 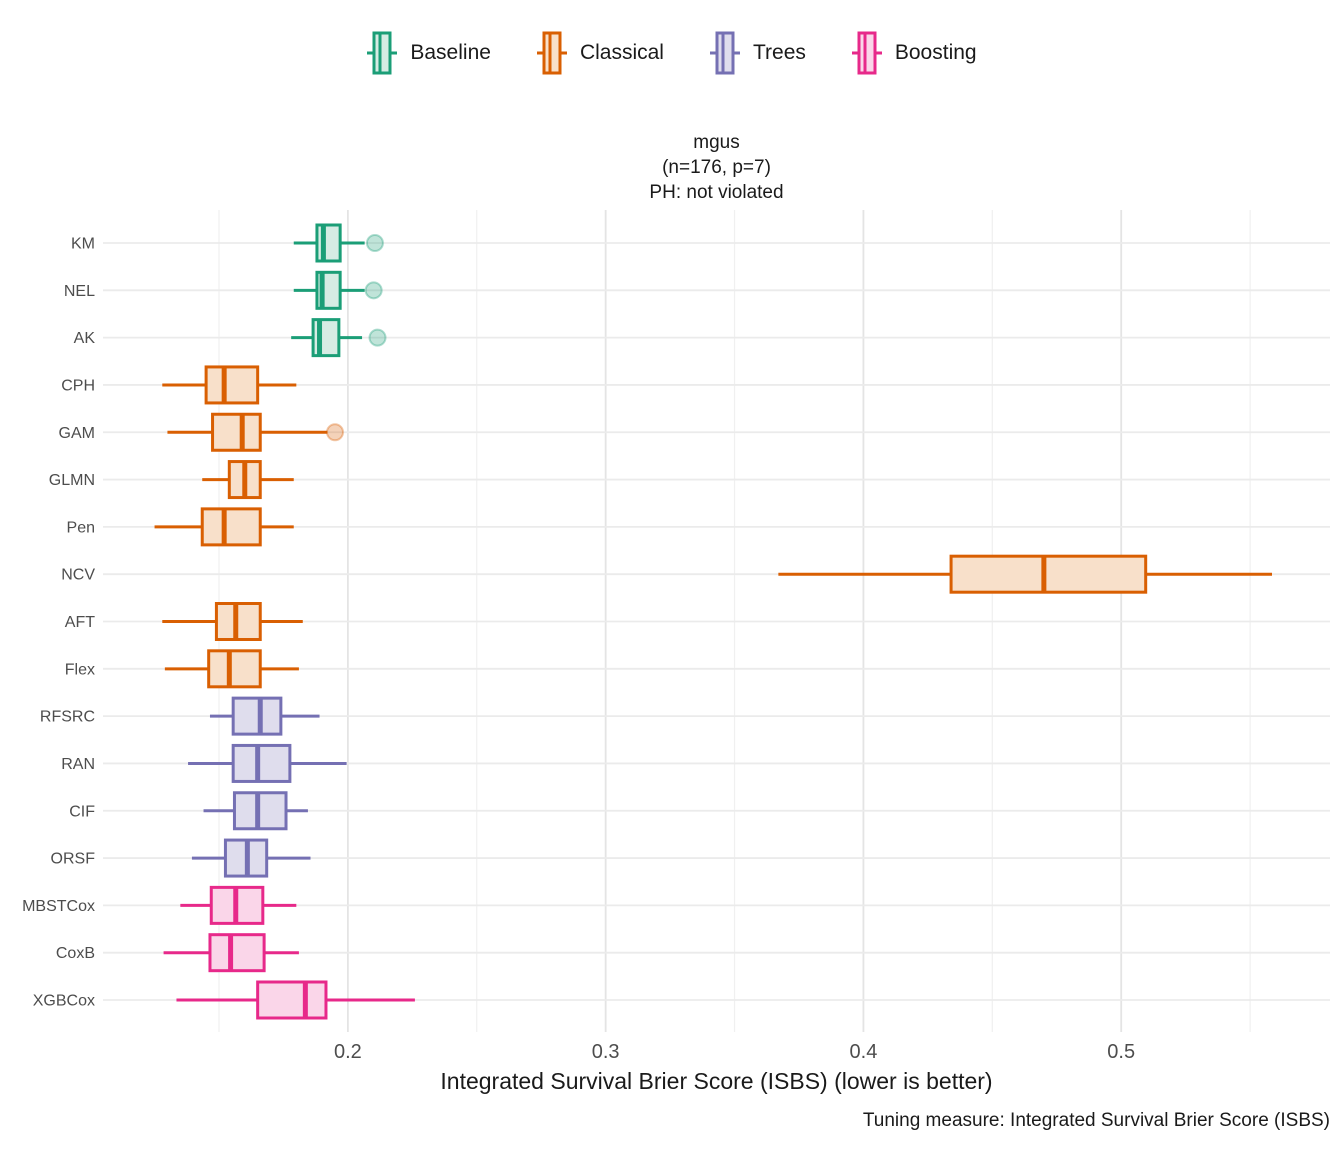 I want to click on boxplot-row-RAN, so click(x=267, y=763).